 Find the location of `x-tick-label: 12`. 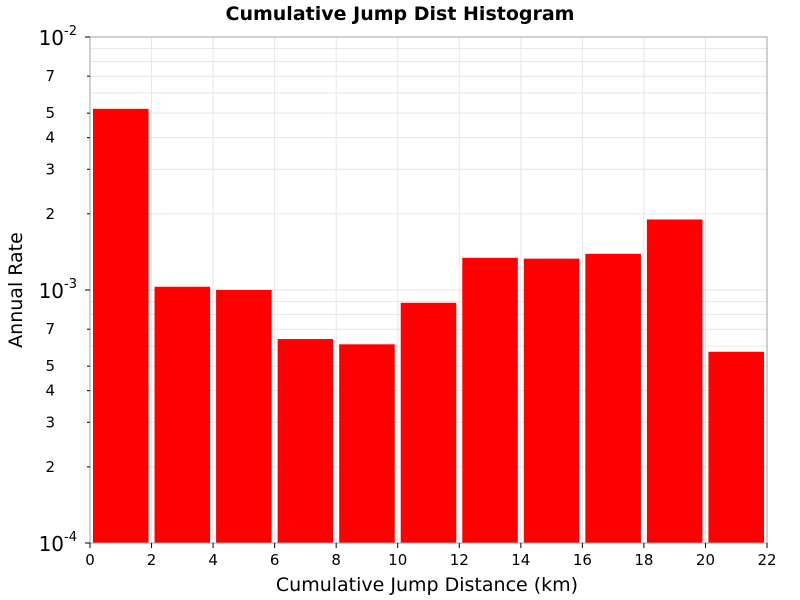

x-tick-label: 12 is located at coordinates (459, 560).